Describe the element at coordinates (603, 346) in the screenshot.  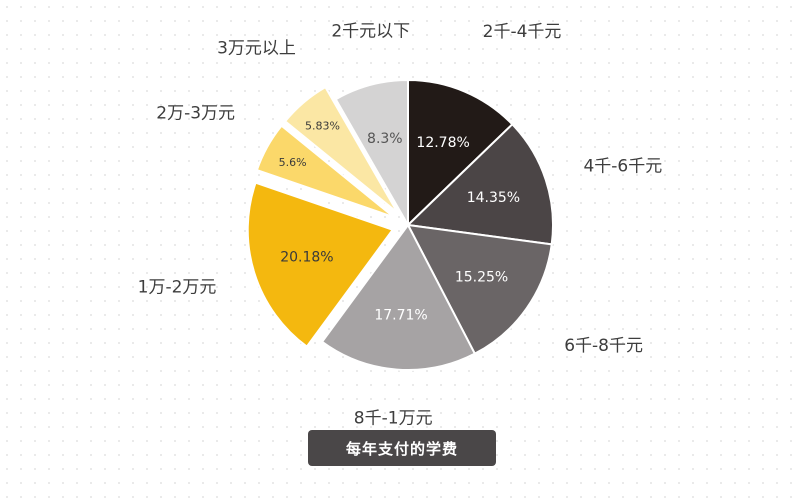
I see `pie-slice-category-label: 6千-8千元` at that location.